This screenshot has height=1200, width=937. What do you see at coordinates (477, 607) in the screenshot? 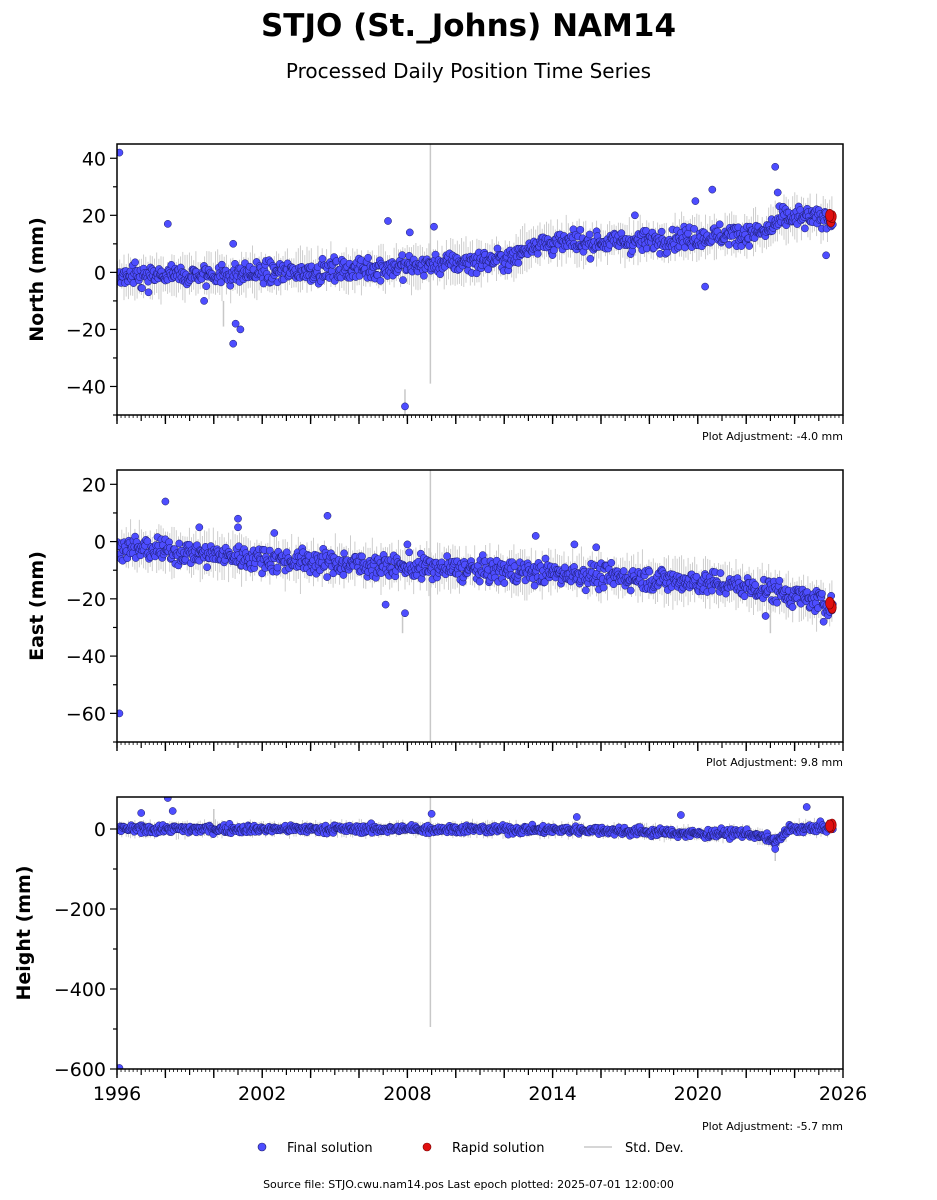
I see `east-final-points` at bounding box center [477, 607].